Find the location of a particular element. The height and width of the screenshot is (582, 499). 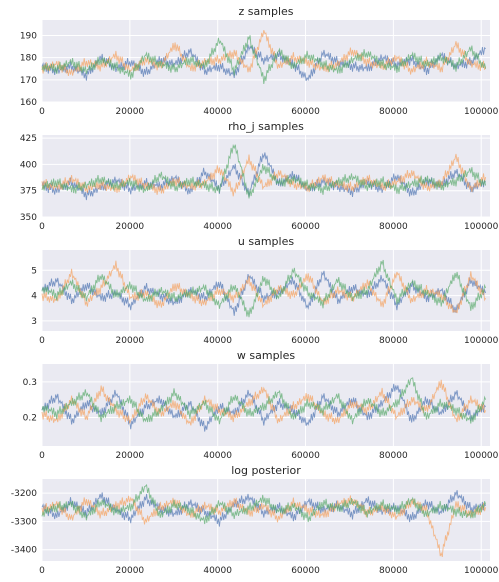

y-tick-label: 375 is located at coordinates (28, 192).